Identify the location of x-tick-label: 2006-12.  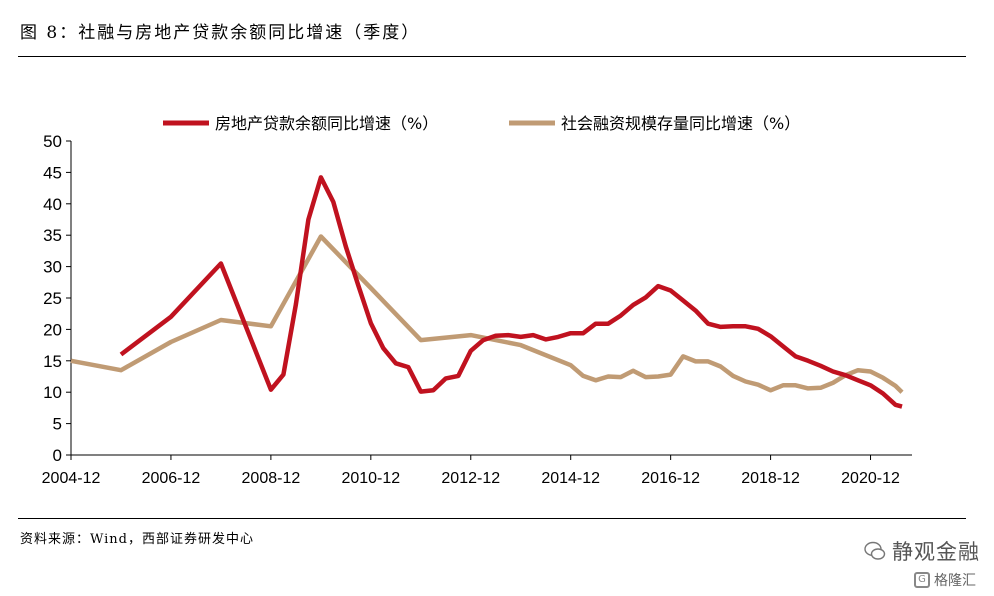
(171, 478).